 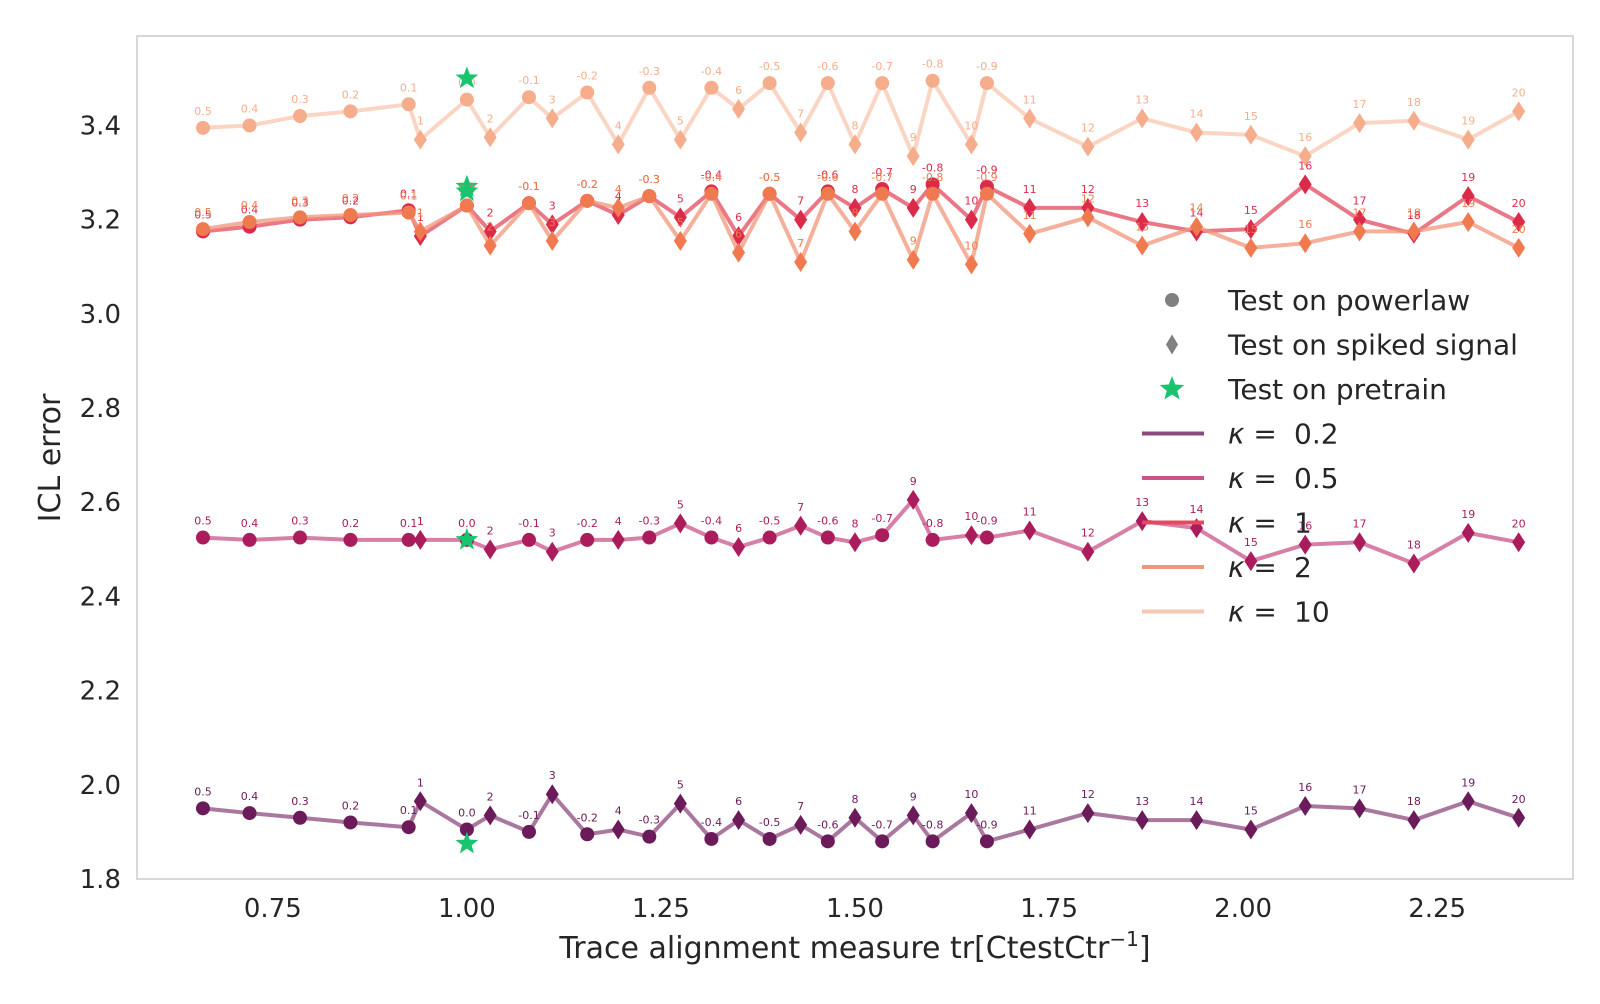 What do you see at coordinates (50, 457) in the screenshot?
I see `y-axis-title: ICL error` at bounding box center [50, 457].